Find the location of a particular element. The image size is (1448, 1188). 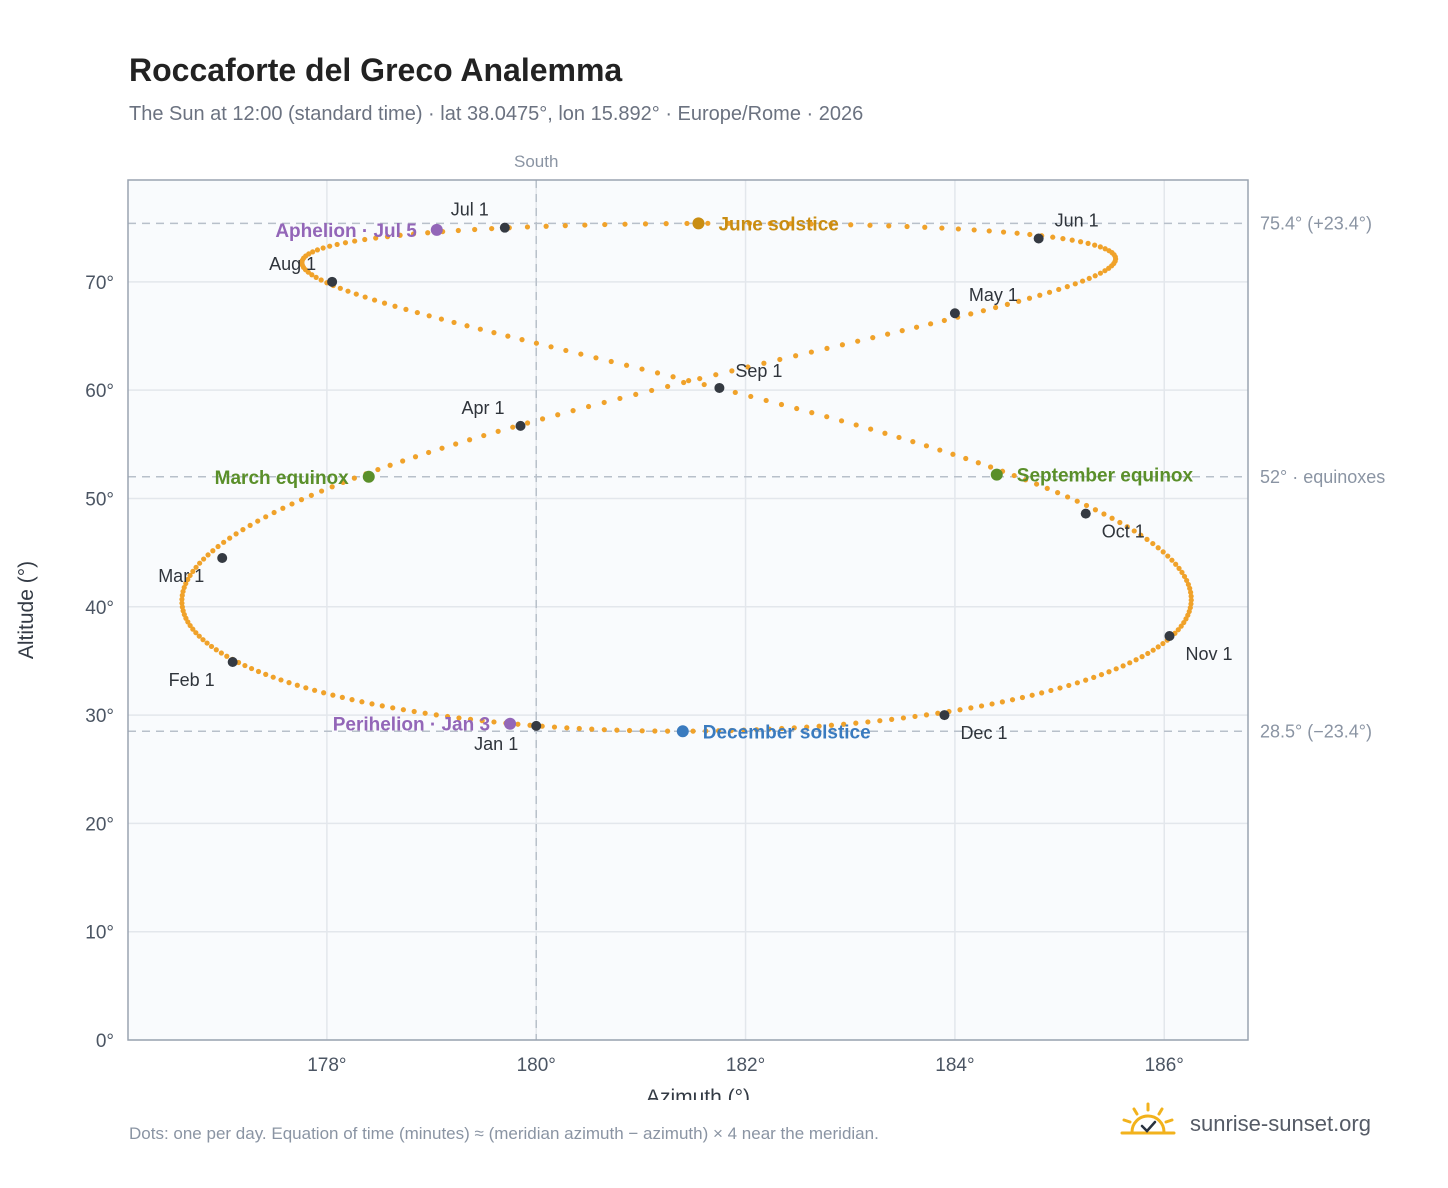

event-label: Aphelion · Jul 5 is located at coordinates (346, 231).